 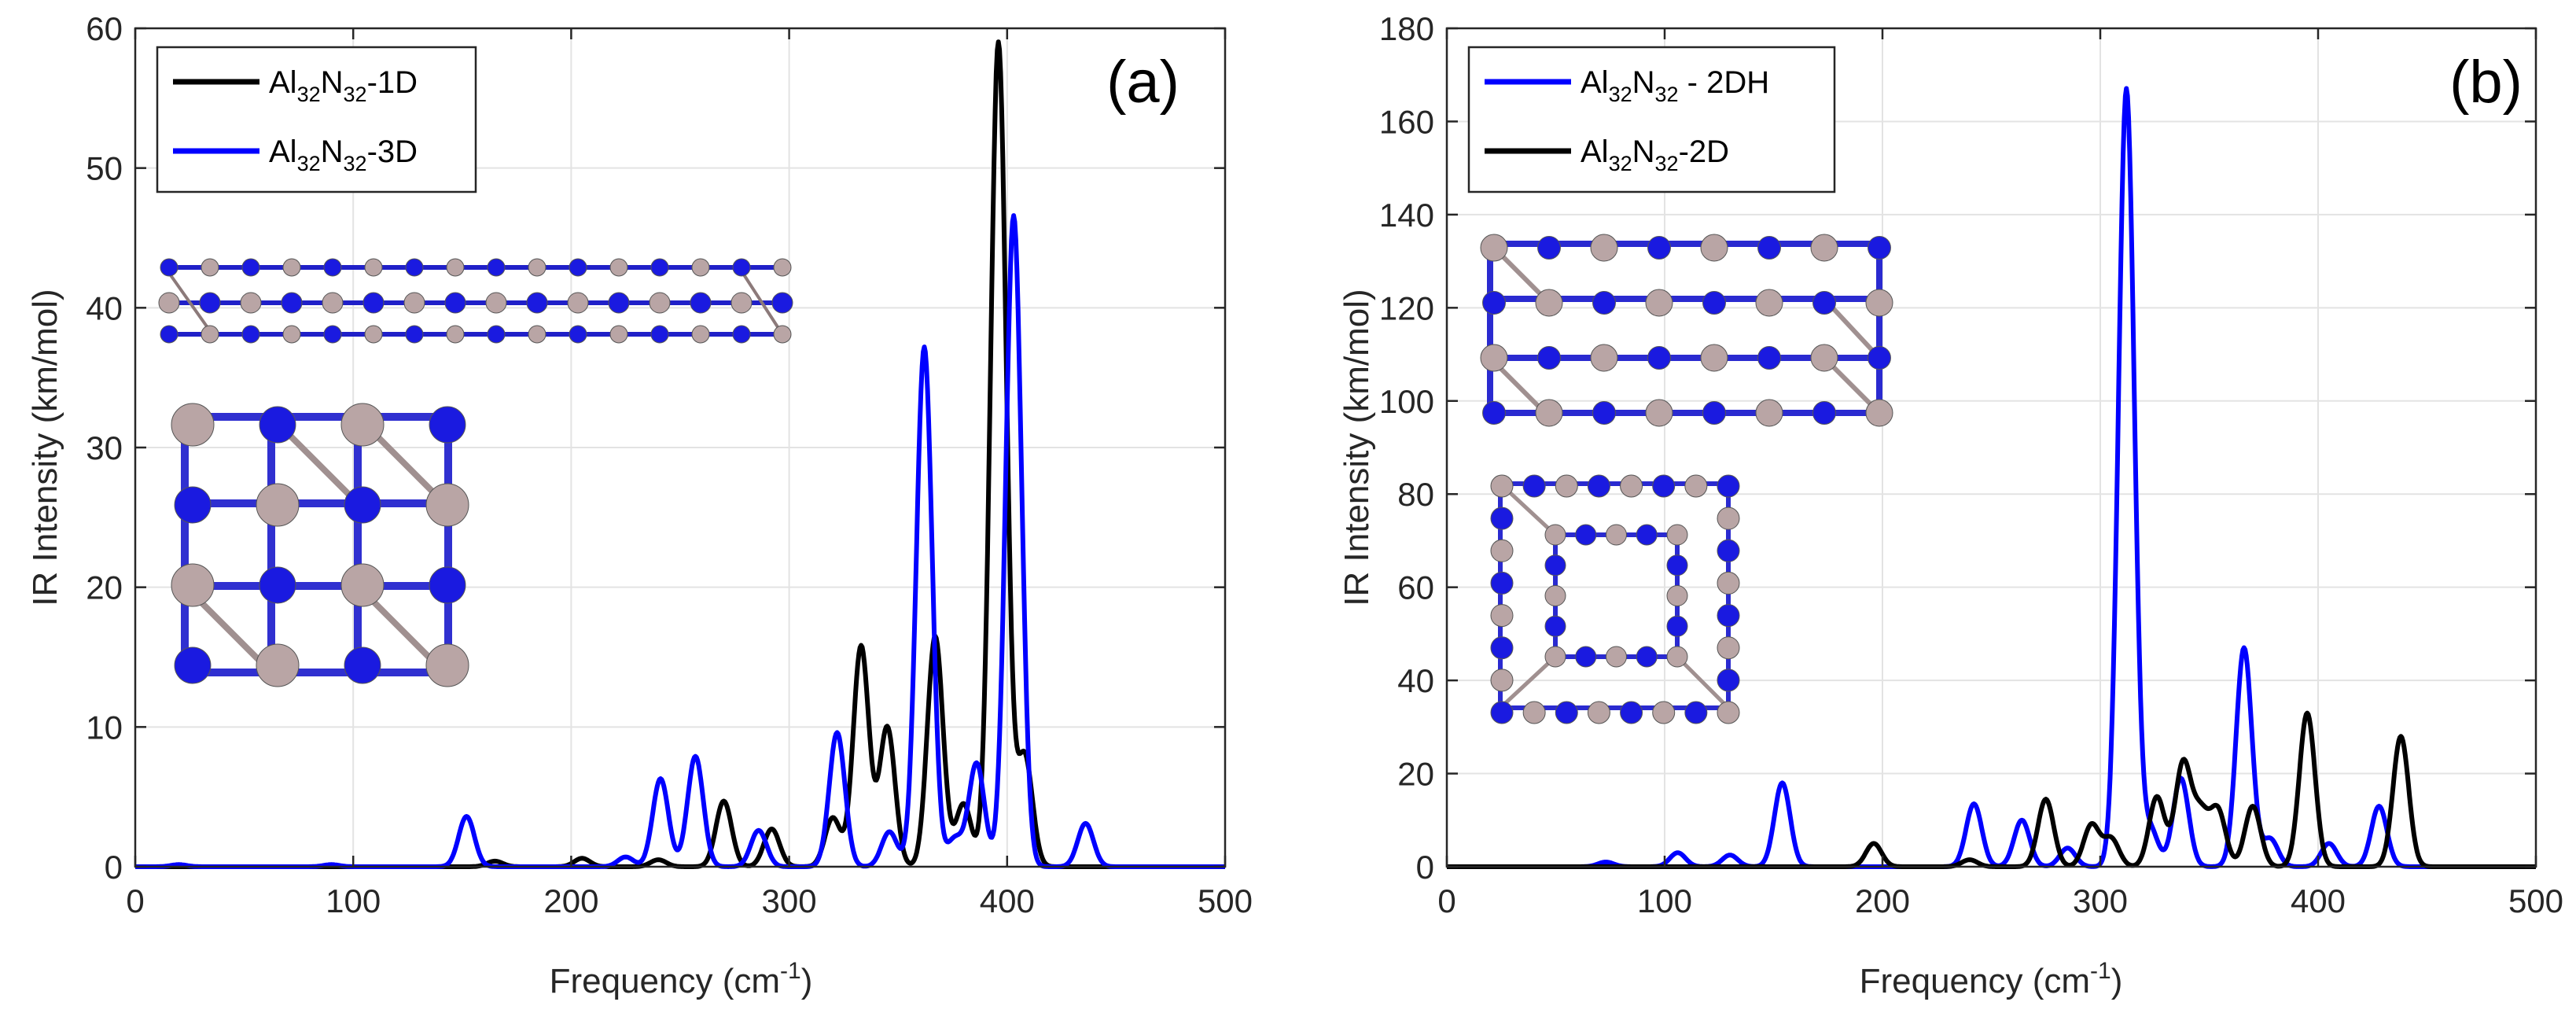 What do you see at coordinates (45, 448) in the screenshot?
I see `y-axis-label-a: IR Intensity (km/mol)` at bounding box center [45, 448].